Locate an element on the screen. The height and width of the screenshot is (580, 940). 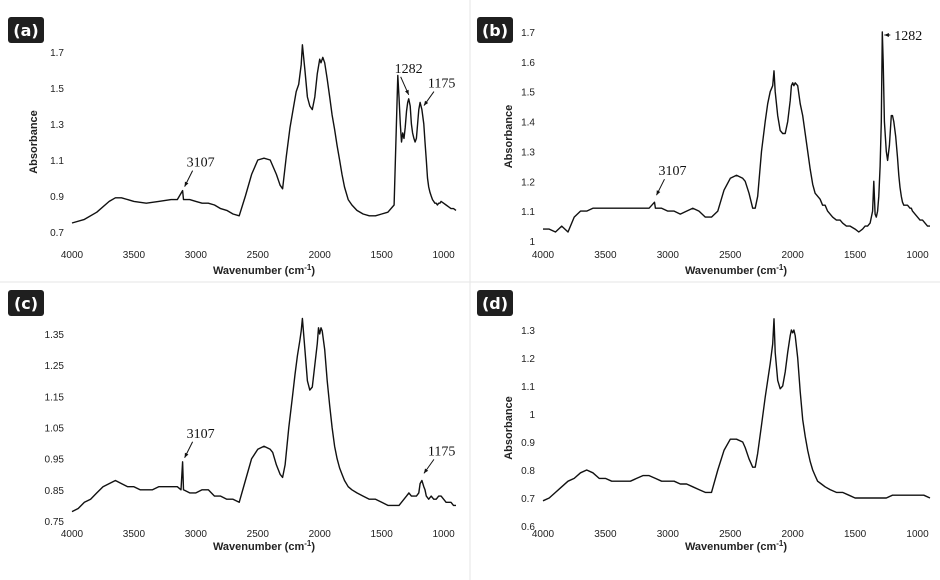
panel-label: (a) is located at coordinates (26, 30).